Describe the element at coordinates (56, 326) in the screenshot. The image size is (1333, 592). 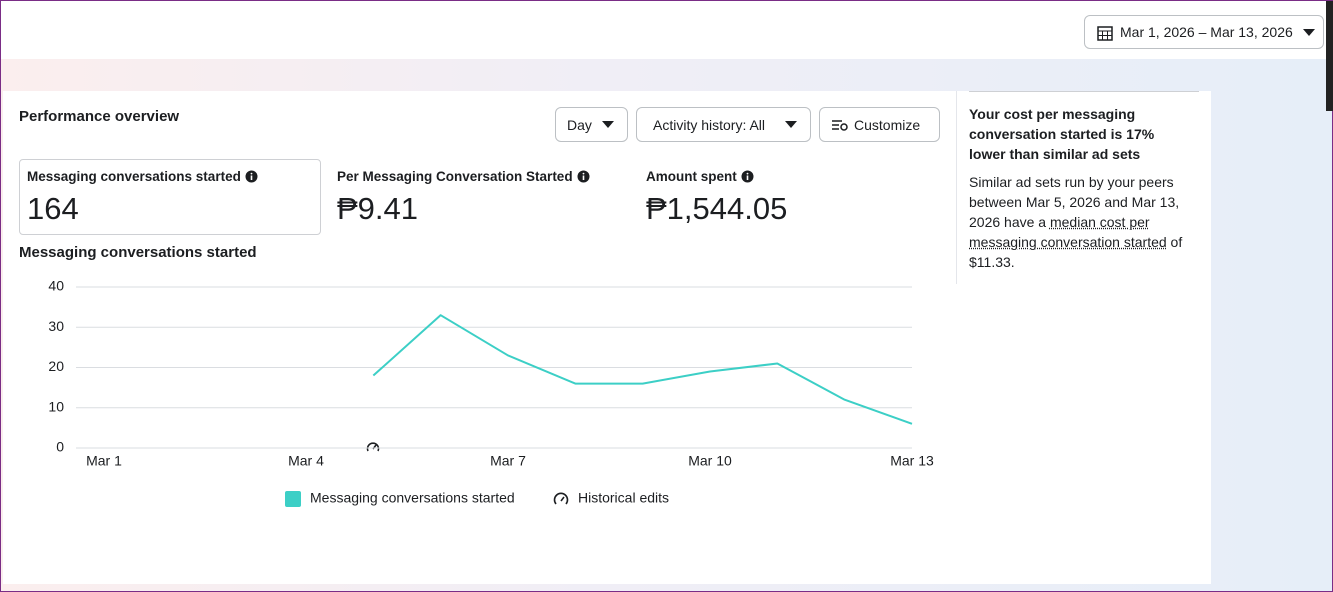
I see `y-tick-label: 30` at that location.